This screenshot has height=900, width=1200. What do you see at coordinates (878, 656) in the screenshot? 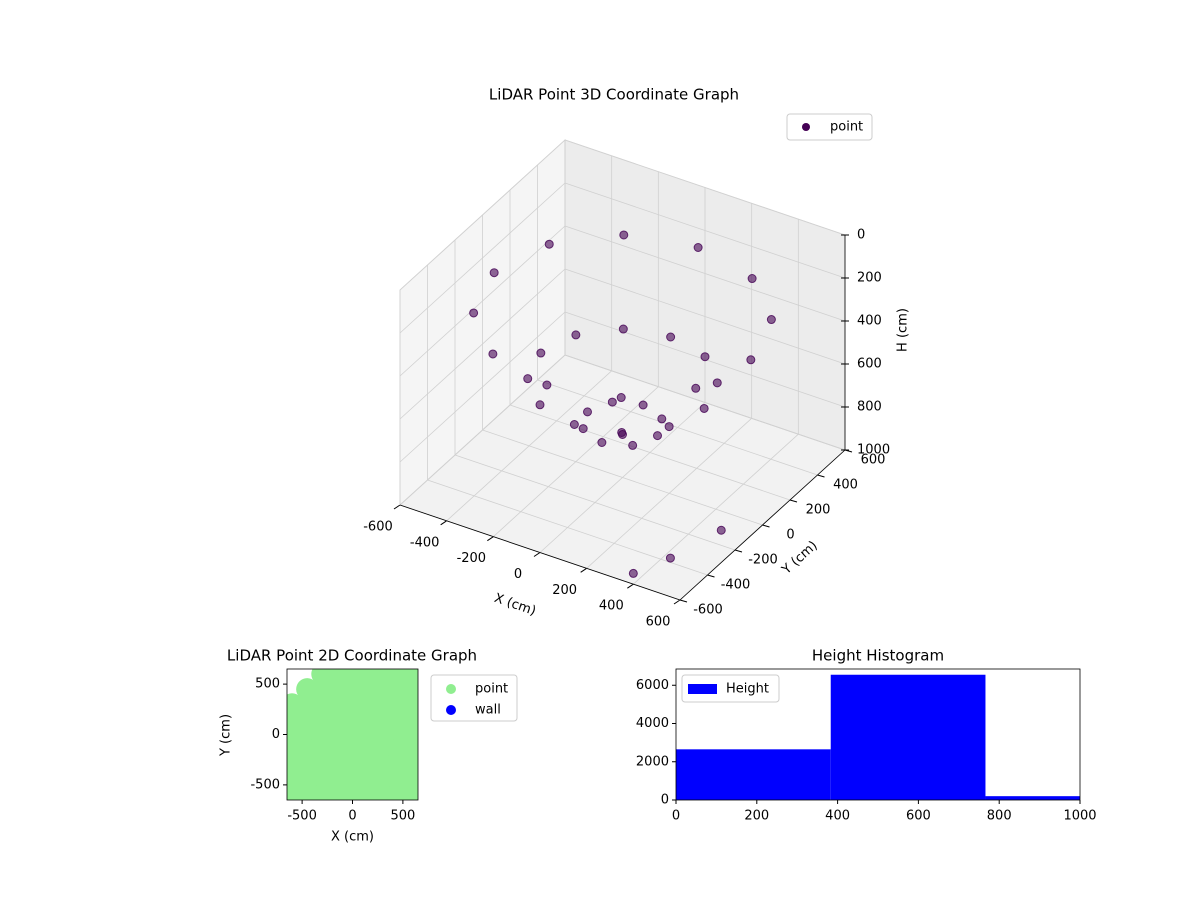
I see `chart-title: Height Histogram` at bounding box center [878, 656].